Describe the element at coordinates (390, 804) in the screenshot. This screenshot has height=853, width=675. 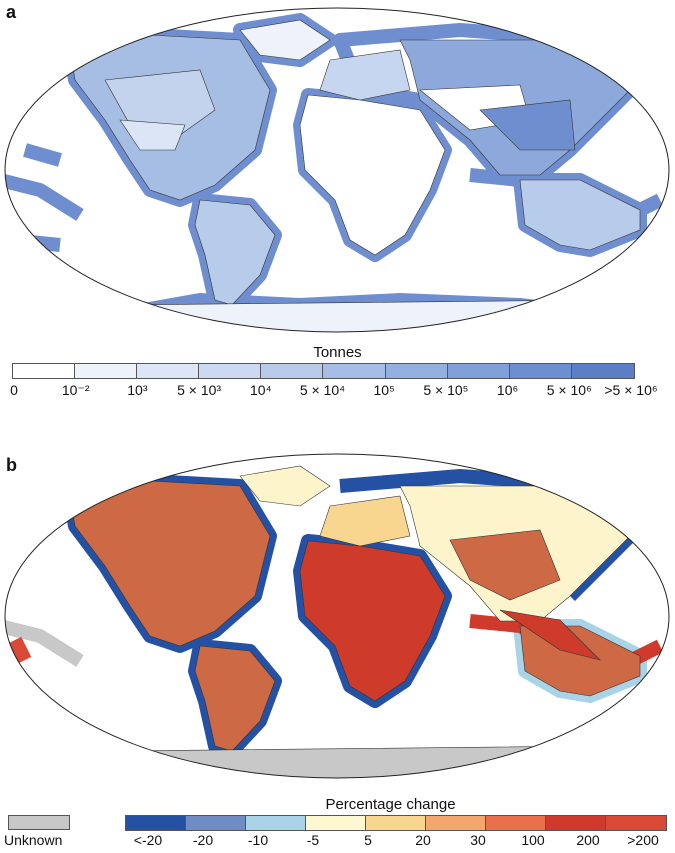
I see `legend-b-title: Percentage change` at that location.